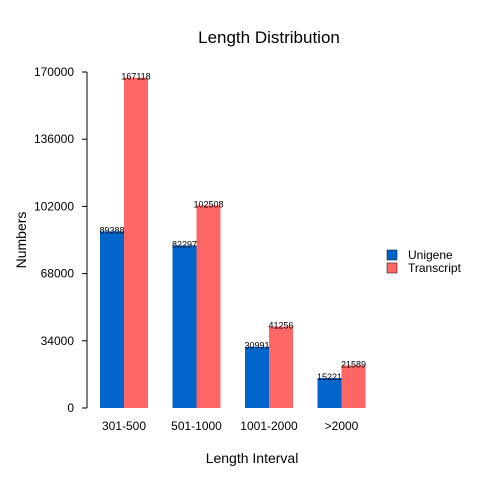 The height and width of the screenshot is (485, 480). I want to click on data-label-transcript: 102508, so click(208, 204).